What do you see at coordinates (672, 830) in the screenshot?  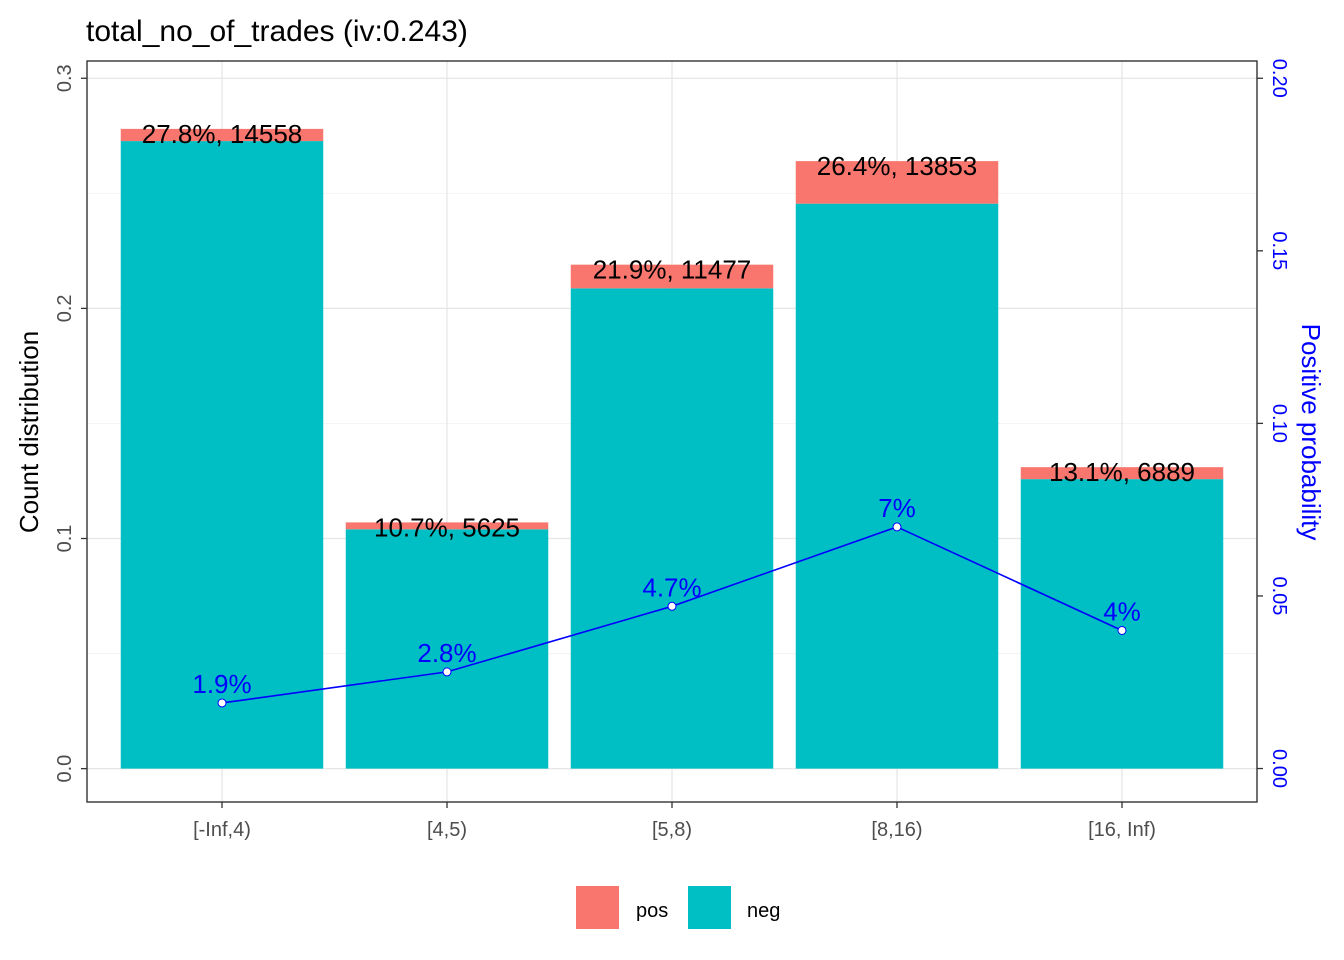 I see `x-tick-label: [5,8)` at bounding box center [672, 830].